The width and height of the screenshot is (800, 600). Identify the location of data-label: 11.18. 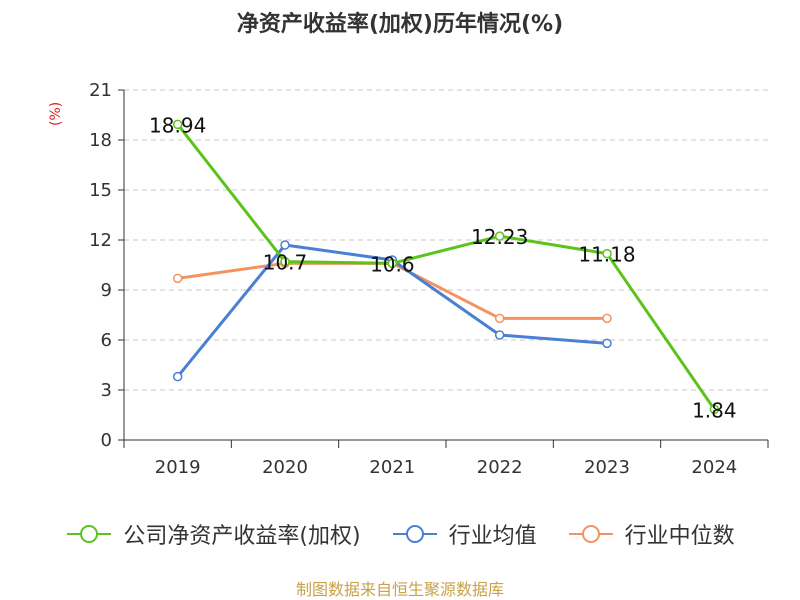
(606, 255).